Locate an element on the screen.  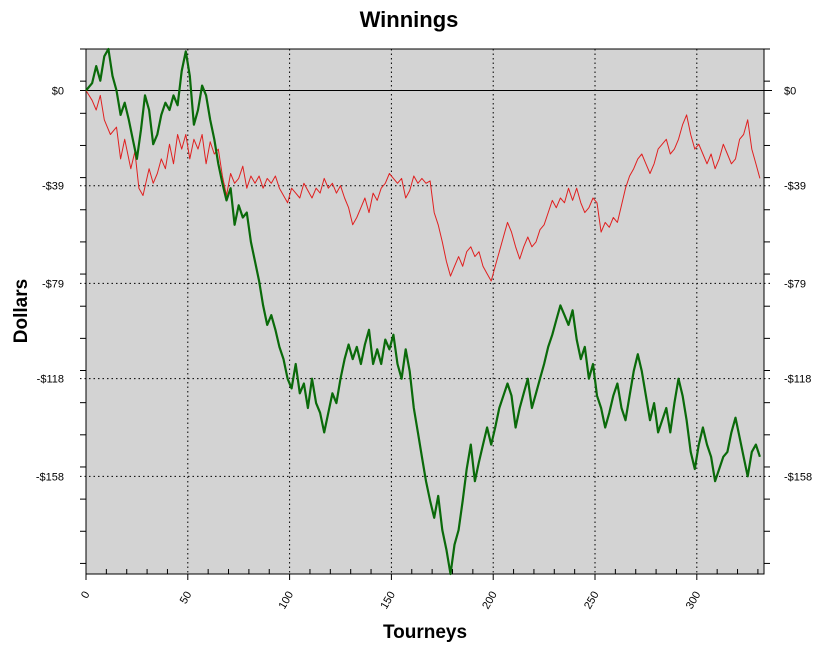
y-tick-label-left: -$118 is located at coordinates (50, 380).